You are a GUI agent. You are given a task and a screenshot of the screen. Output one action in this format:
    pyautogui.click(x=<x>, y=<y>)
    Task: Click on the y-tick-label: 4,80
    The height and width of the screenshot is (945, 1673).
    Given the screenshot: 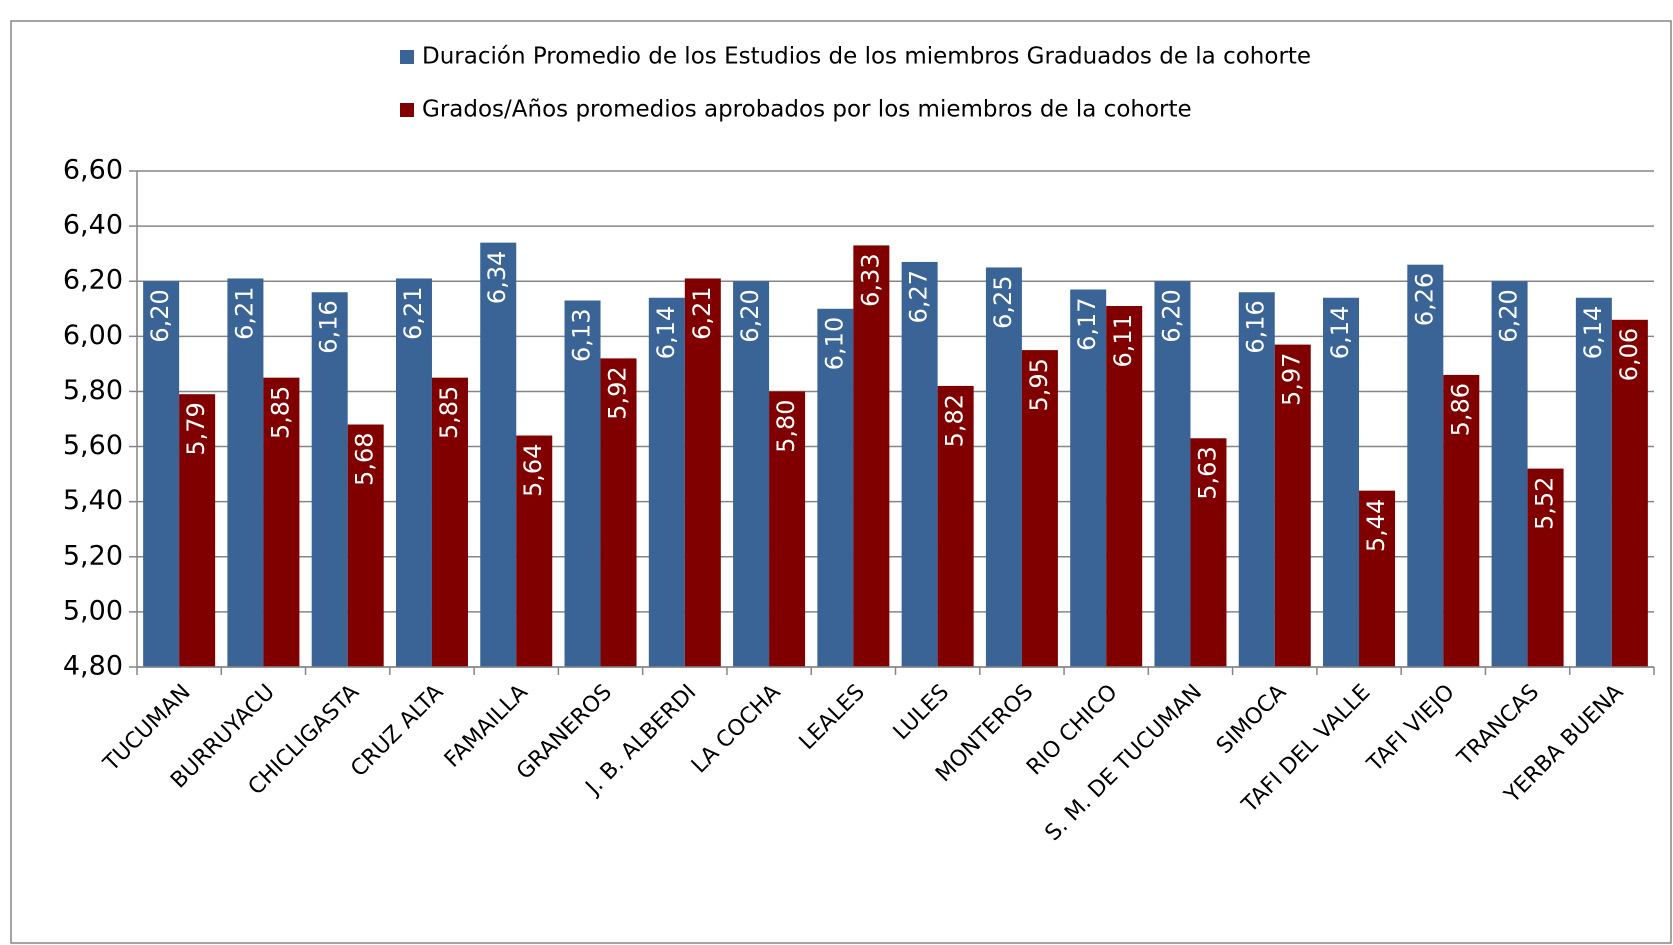 What is the action you would take?
    pyautogui.click(x=93, y=666)
    